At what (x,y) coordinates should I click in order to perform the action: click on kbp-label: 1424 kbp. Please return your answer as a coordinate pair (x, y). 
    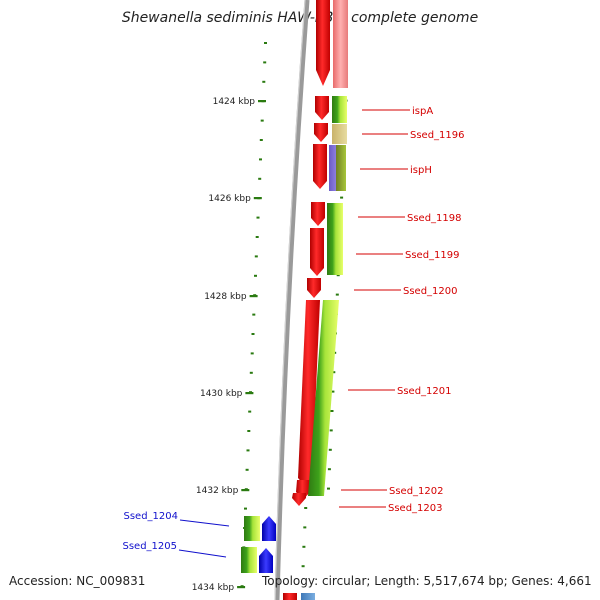
    Looking at the image, I should click on (234, 102).